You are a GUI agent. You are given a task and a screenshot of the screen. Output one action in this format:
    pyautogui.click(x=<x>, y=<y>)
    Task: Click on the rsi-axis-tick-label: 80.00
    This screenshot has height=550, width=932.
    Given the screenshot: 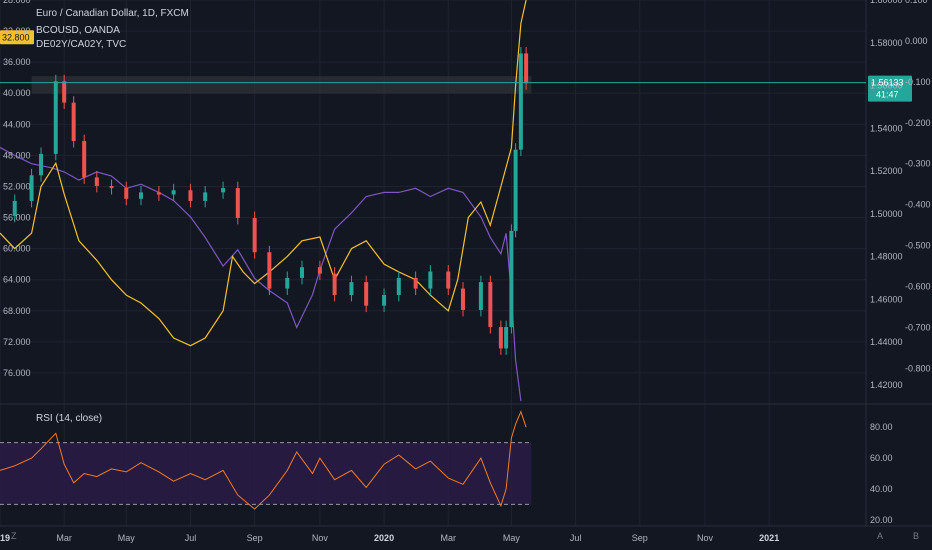 What is the action you would take?
    pyautogui.click(x=881, y=427)
    